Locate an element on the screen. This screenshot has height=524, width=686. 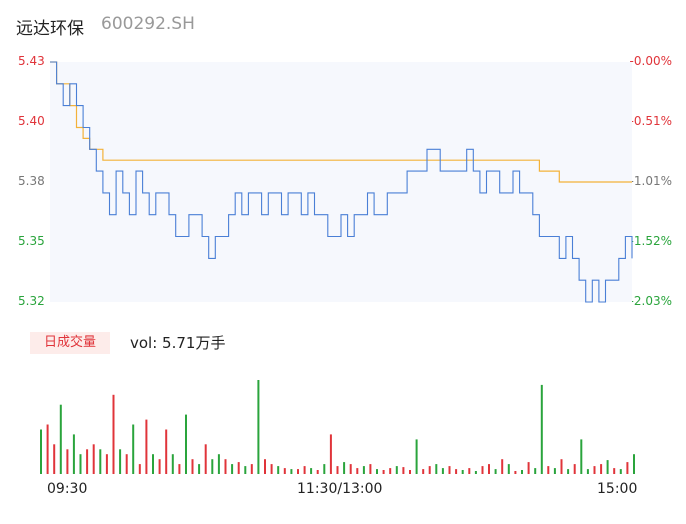
daily-volume-button: 日成交量 is located at coordinates (70, 343).